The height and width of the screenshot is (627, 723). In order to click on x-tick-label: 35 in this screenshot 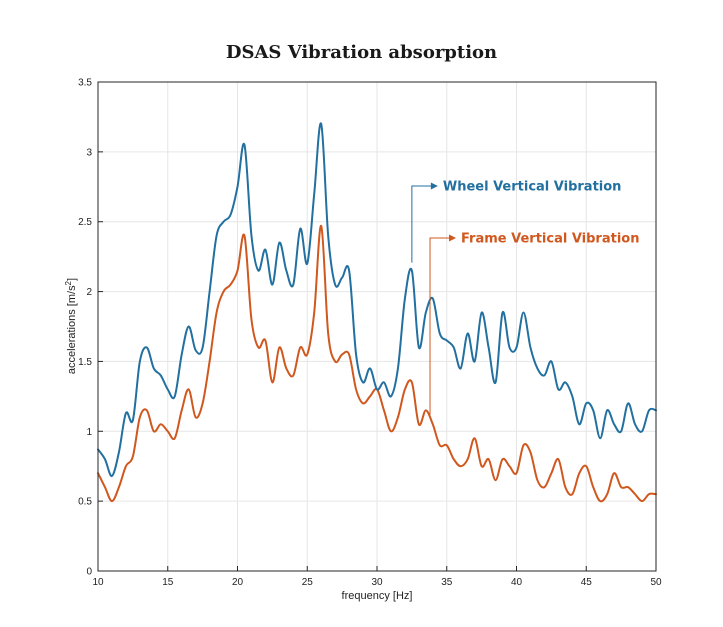, I will do `click(447, 582)`.